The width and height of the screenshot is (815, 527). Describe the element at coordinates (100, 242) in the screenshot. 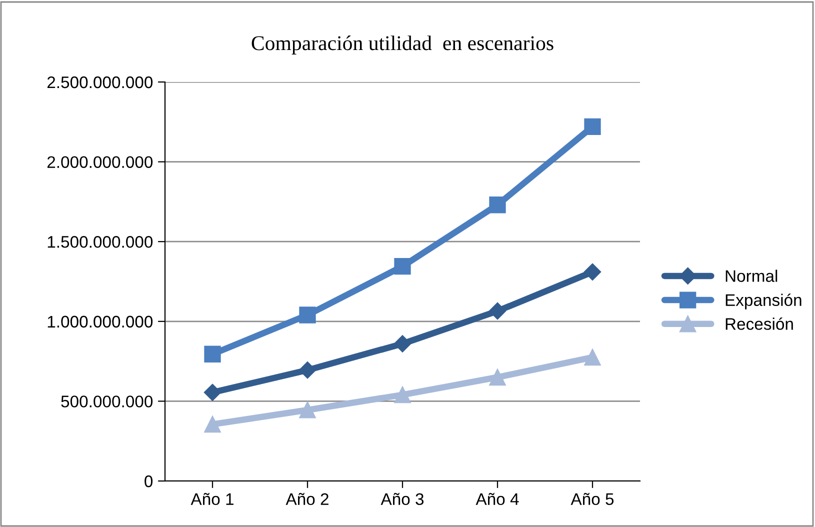

I see `y-tick-label: 1.500.000.000` at that location.